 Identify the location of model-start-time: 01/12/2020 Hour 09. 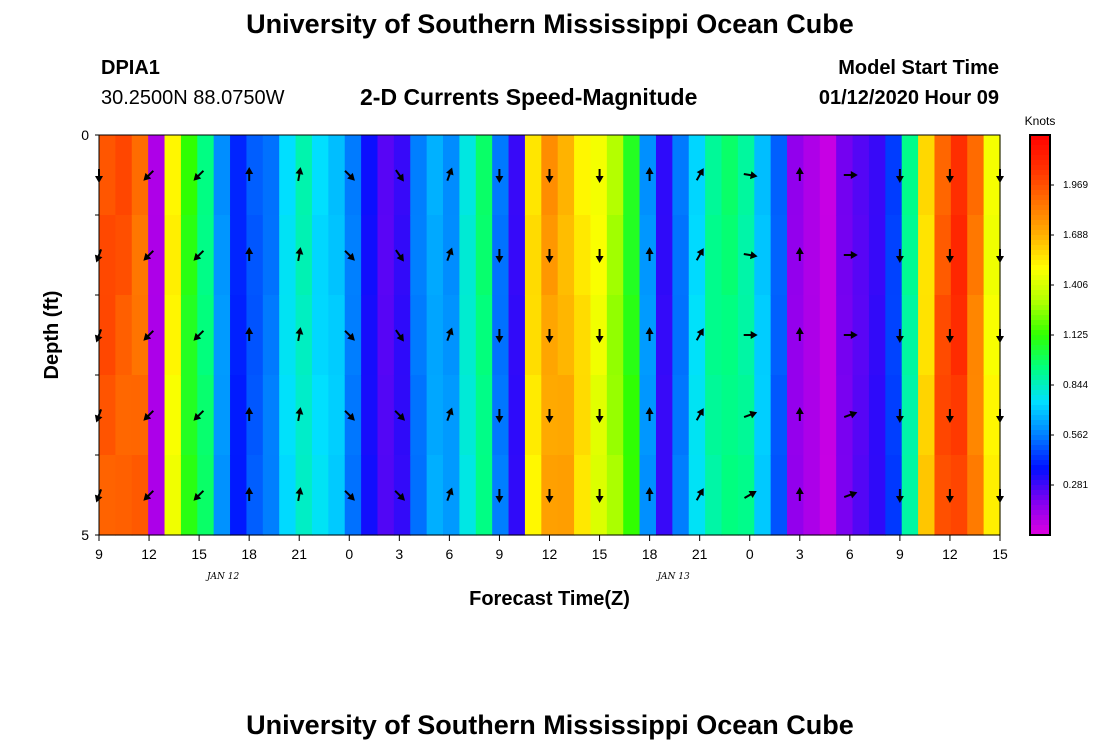
(908, 98).